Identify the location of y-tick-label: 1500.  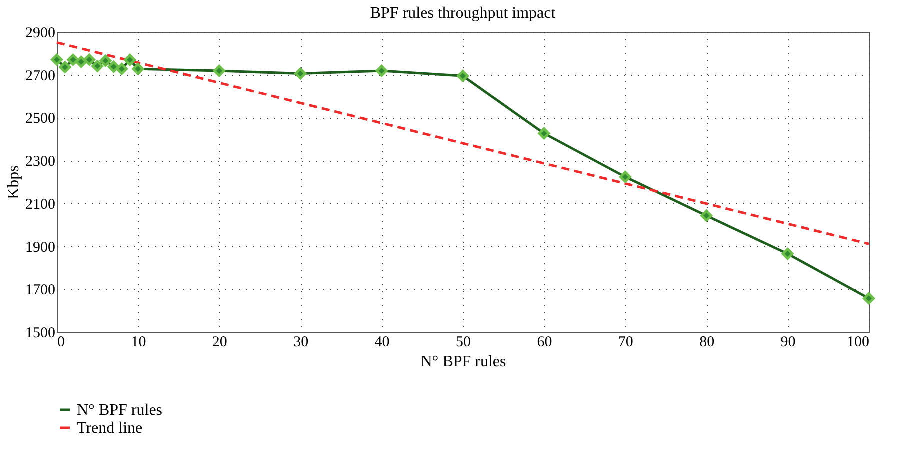
(41, 334).